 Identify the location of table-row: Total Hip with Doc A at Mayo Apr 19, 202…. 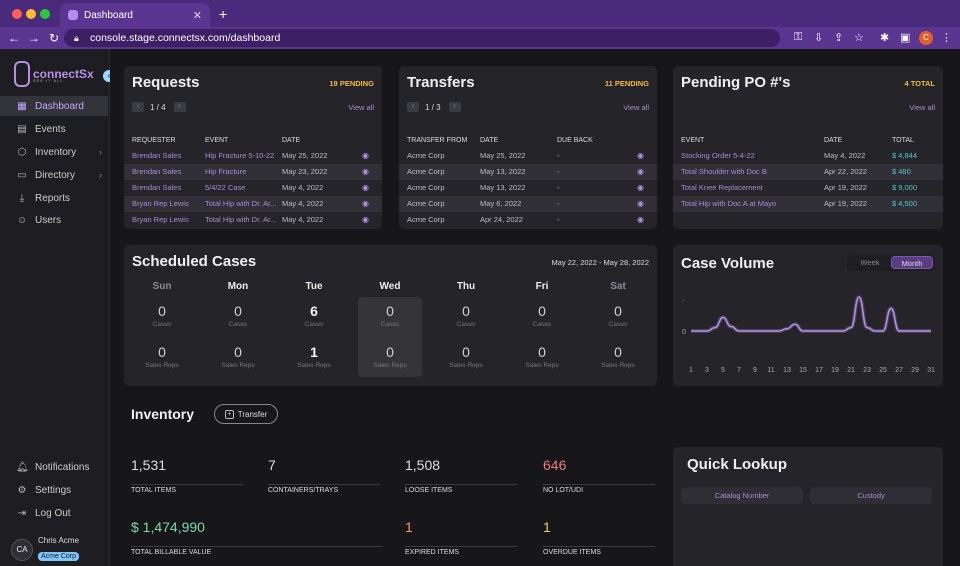
(808, 204).